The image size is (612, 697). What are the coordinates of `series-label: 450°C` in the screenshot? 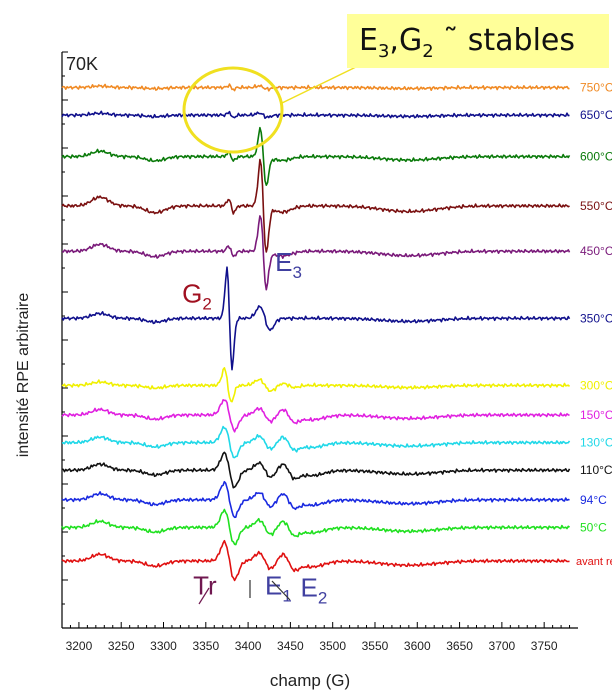 It's located at (596, 251).